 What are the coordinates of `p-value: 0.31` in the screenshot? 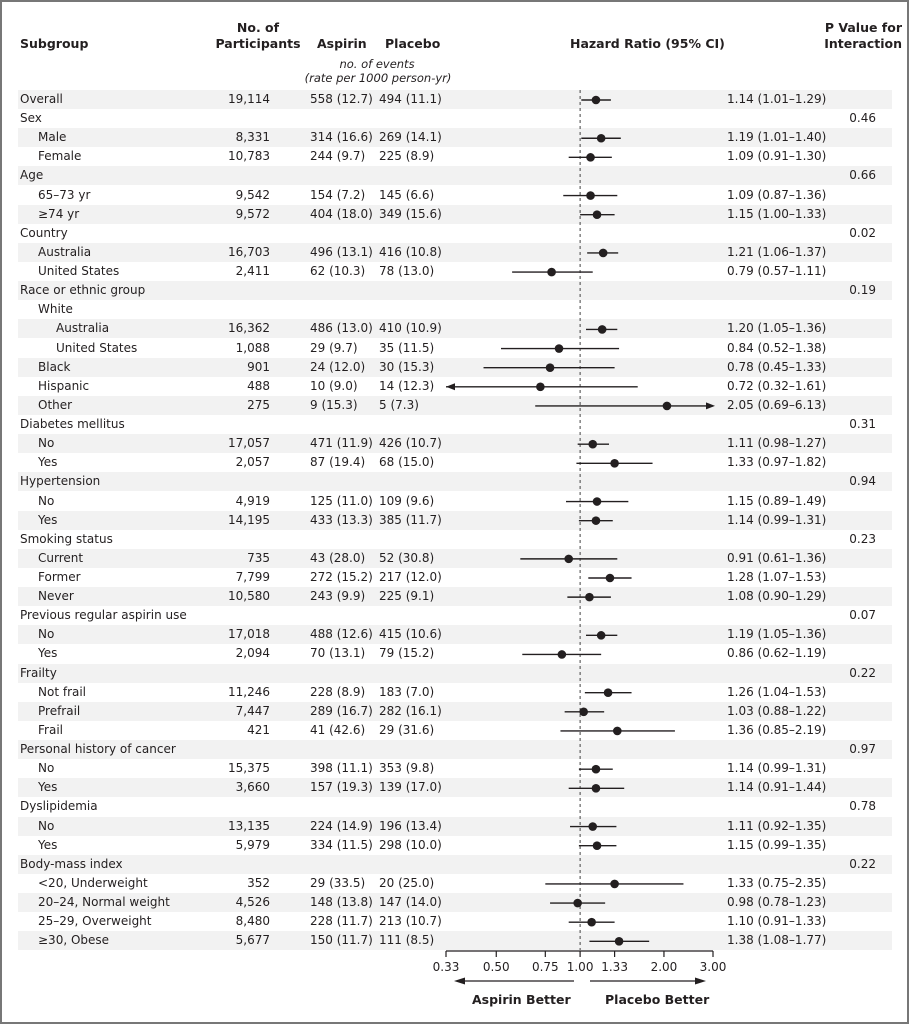 It's located at (862, 424).